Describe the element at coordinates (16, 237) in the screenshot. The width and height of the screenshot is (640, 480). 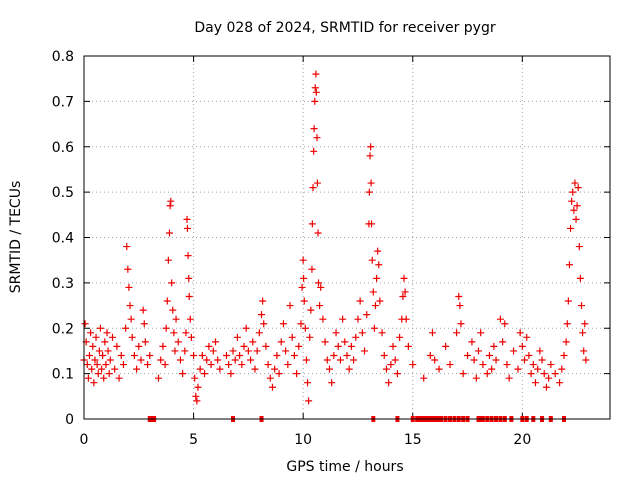
I see `y-axis-label: SRMTID / TECUs` at that location.